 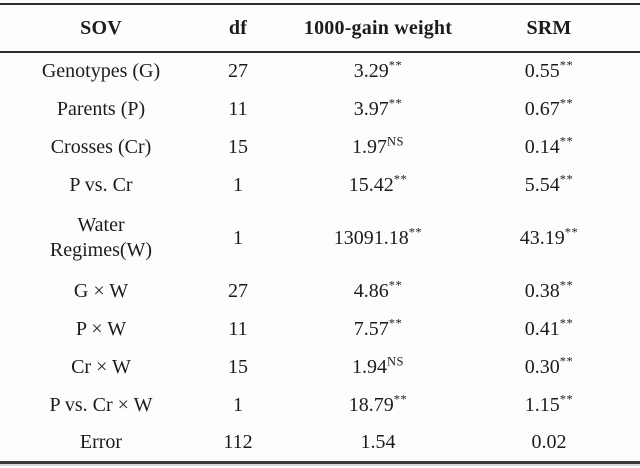 What do you see at coordinates (101, 71) in the screenshot?
I see `cell-sov: Genotypes (G)` at bounding box center [101, 71].